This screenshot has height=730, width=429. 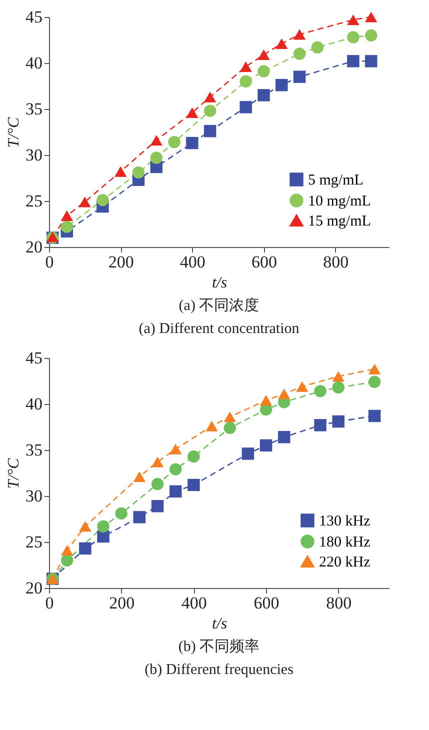 What do you see at coordinates (219, 646) in the screenshot?
I see `text: (b) 不同频率` at bounding box center [219, 646].